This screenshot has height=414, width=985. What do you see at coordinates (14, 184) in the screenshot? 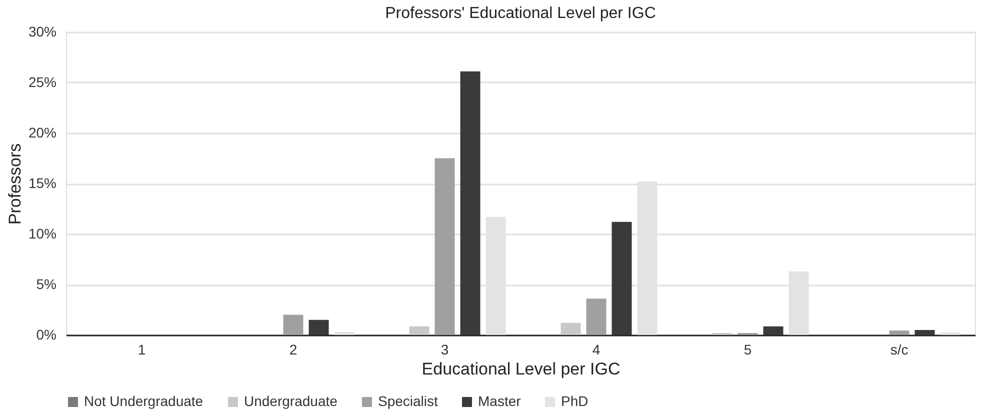
I see `y-axis-title: Professors` at bounding box center [14, 184].